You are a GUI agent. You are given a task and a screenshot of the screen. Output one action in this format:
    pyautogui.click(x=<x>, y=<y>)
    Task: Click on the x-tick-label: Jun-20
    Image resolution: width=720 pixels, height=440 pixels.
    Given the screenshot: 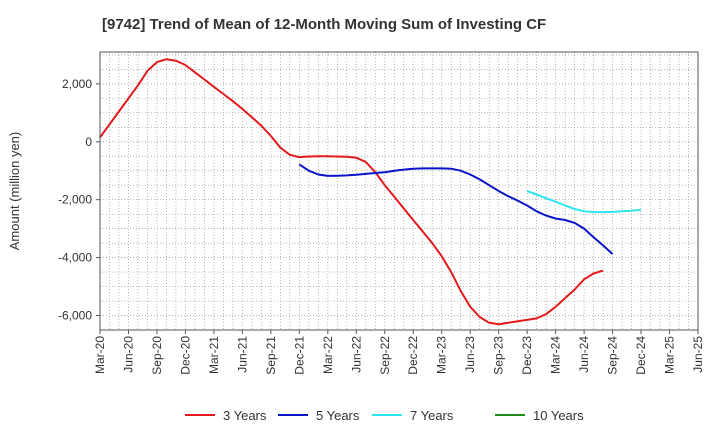 What is the action you would take?
    pyautogui.click(x=128, y=354)
    